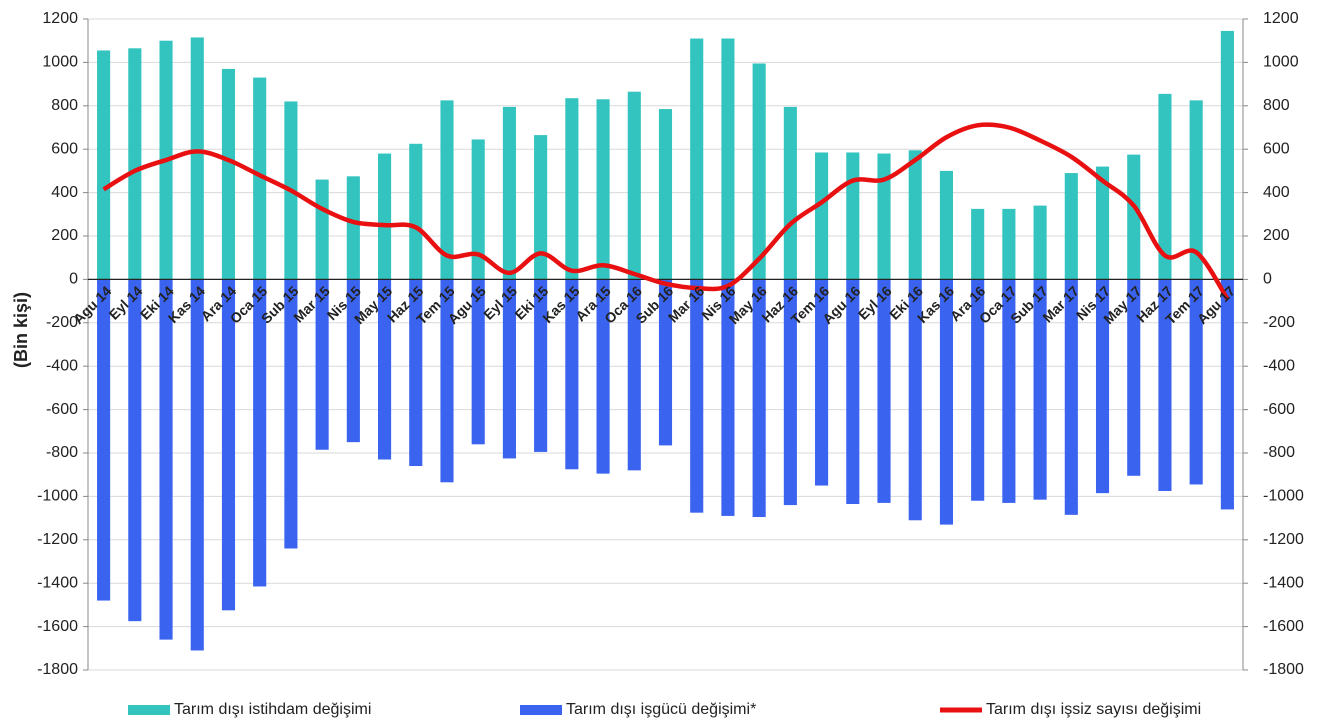 The height and width of the screenshot is (727, 1335). What do you see at coordinates (1279, 409) in the screenshot?
I see `y2-tick-label: -600` at bounding box center [1279, 409].